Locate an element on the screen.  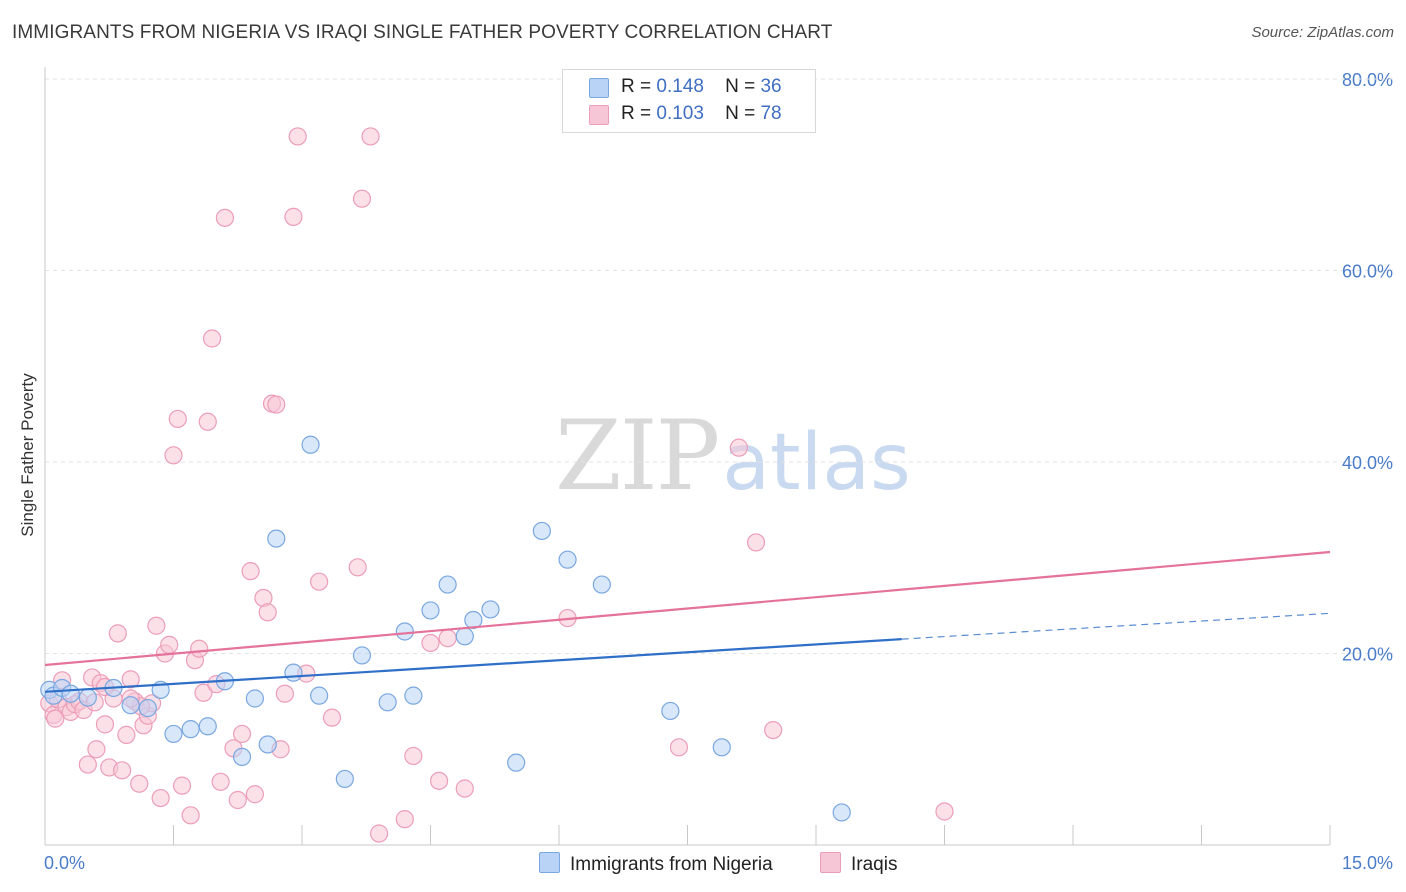
bottom-legend-swatch-iraqi is located at coordinates (830, 862).